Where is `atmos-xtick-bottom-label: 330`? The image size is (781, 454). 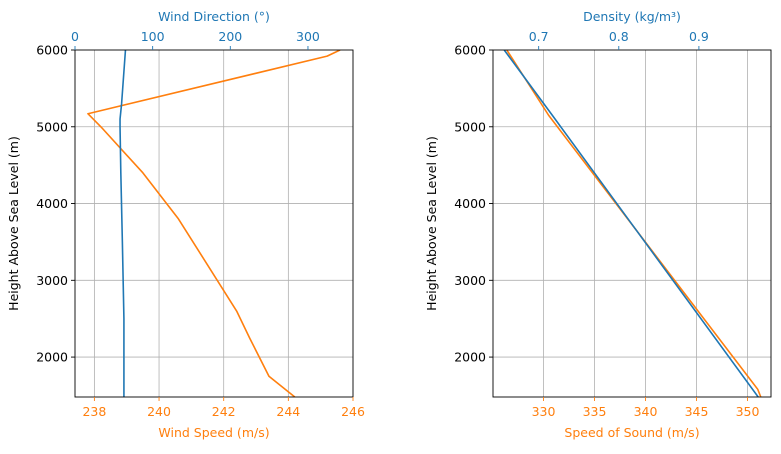 atmos-xtick-bottom-label: 330 is located at coordinates (544, 411).